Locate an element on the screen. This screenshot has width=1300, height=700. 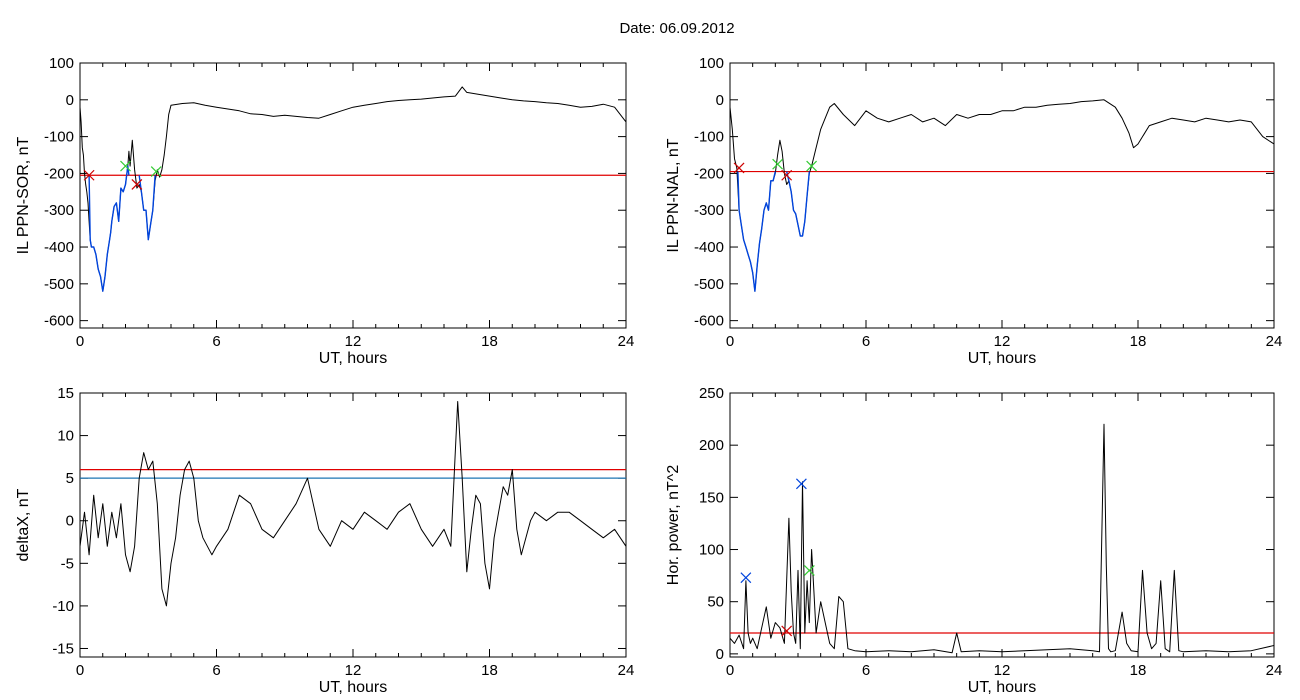
y-tick-label: 5 is located at coordinates (70, 478).